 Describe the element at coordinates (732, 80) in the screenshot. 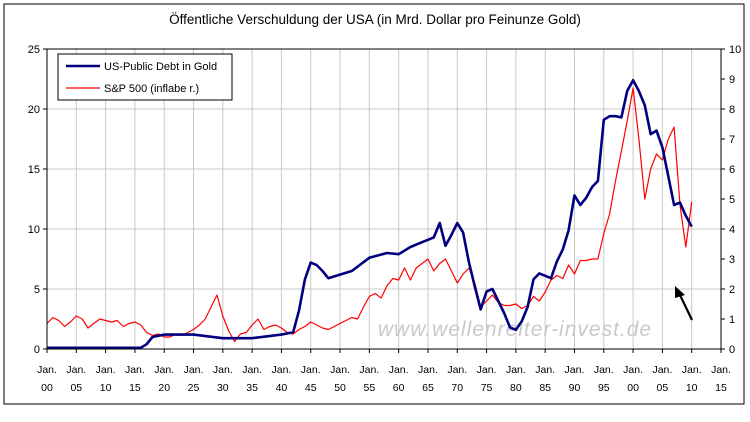

I see `y-right-tick-label: 9` at that location.